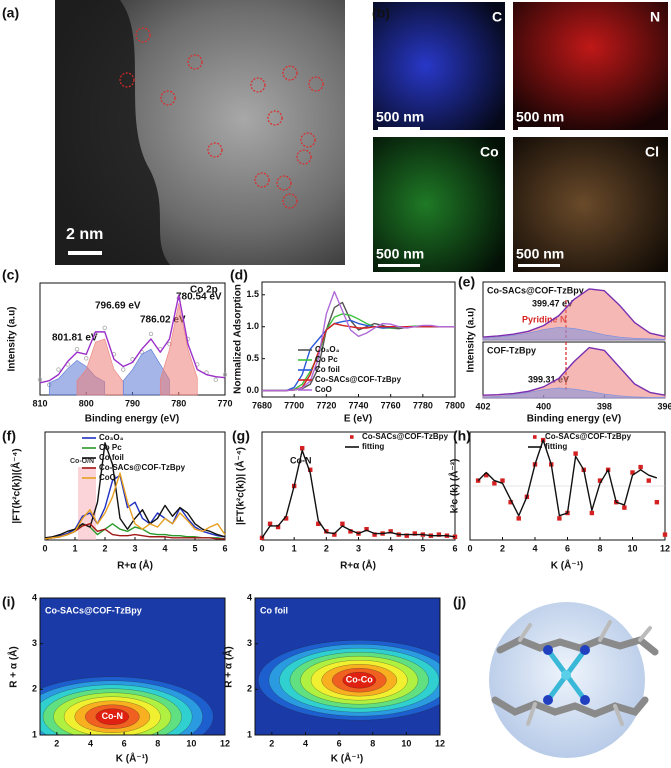 This screenshot has width=671, height=768. Describe the element at coordinates (111, 437) in the screenshot. I see `legend-label: Co₃O₄` at that location.